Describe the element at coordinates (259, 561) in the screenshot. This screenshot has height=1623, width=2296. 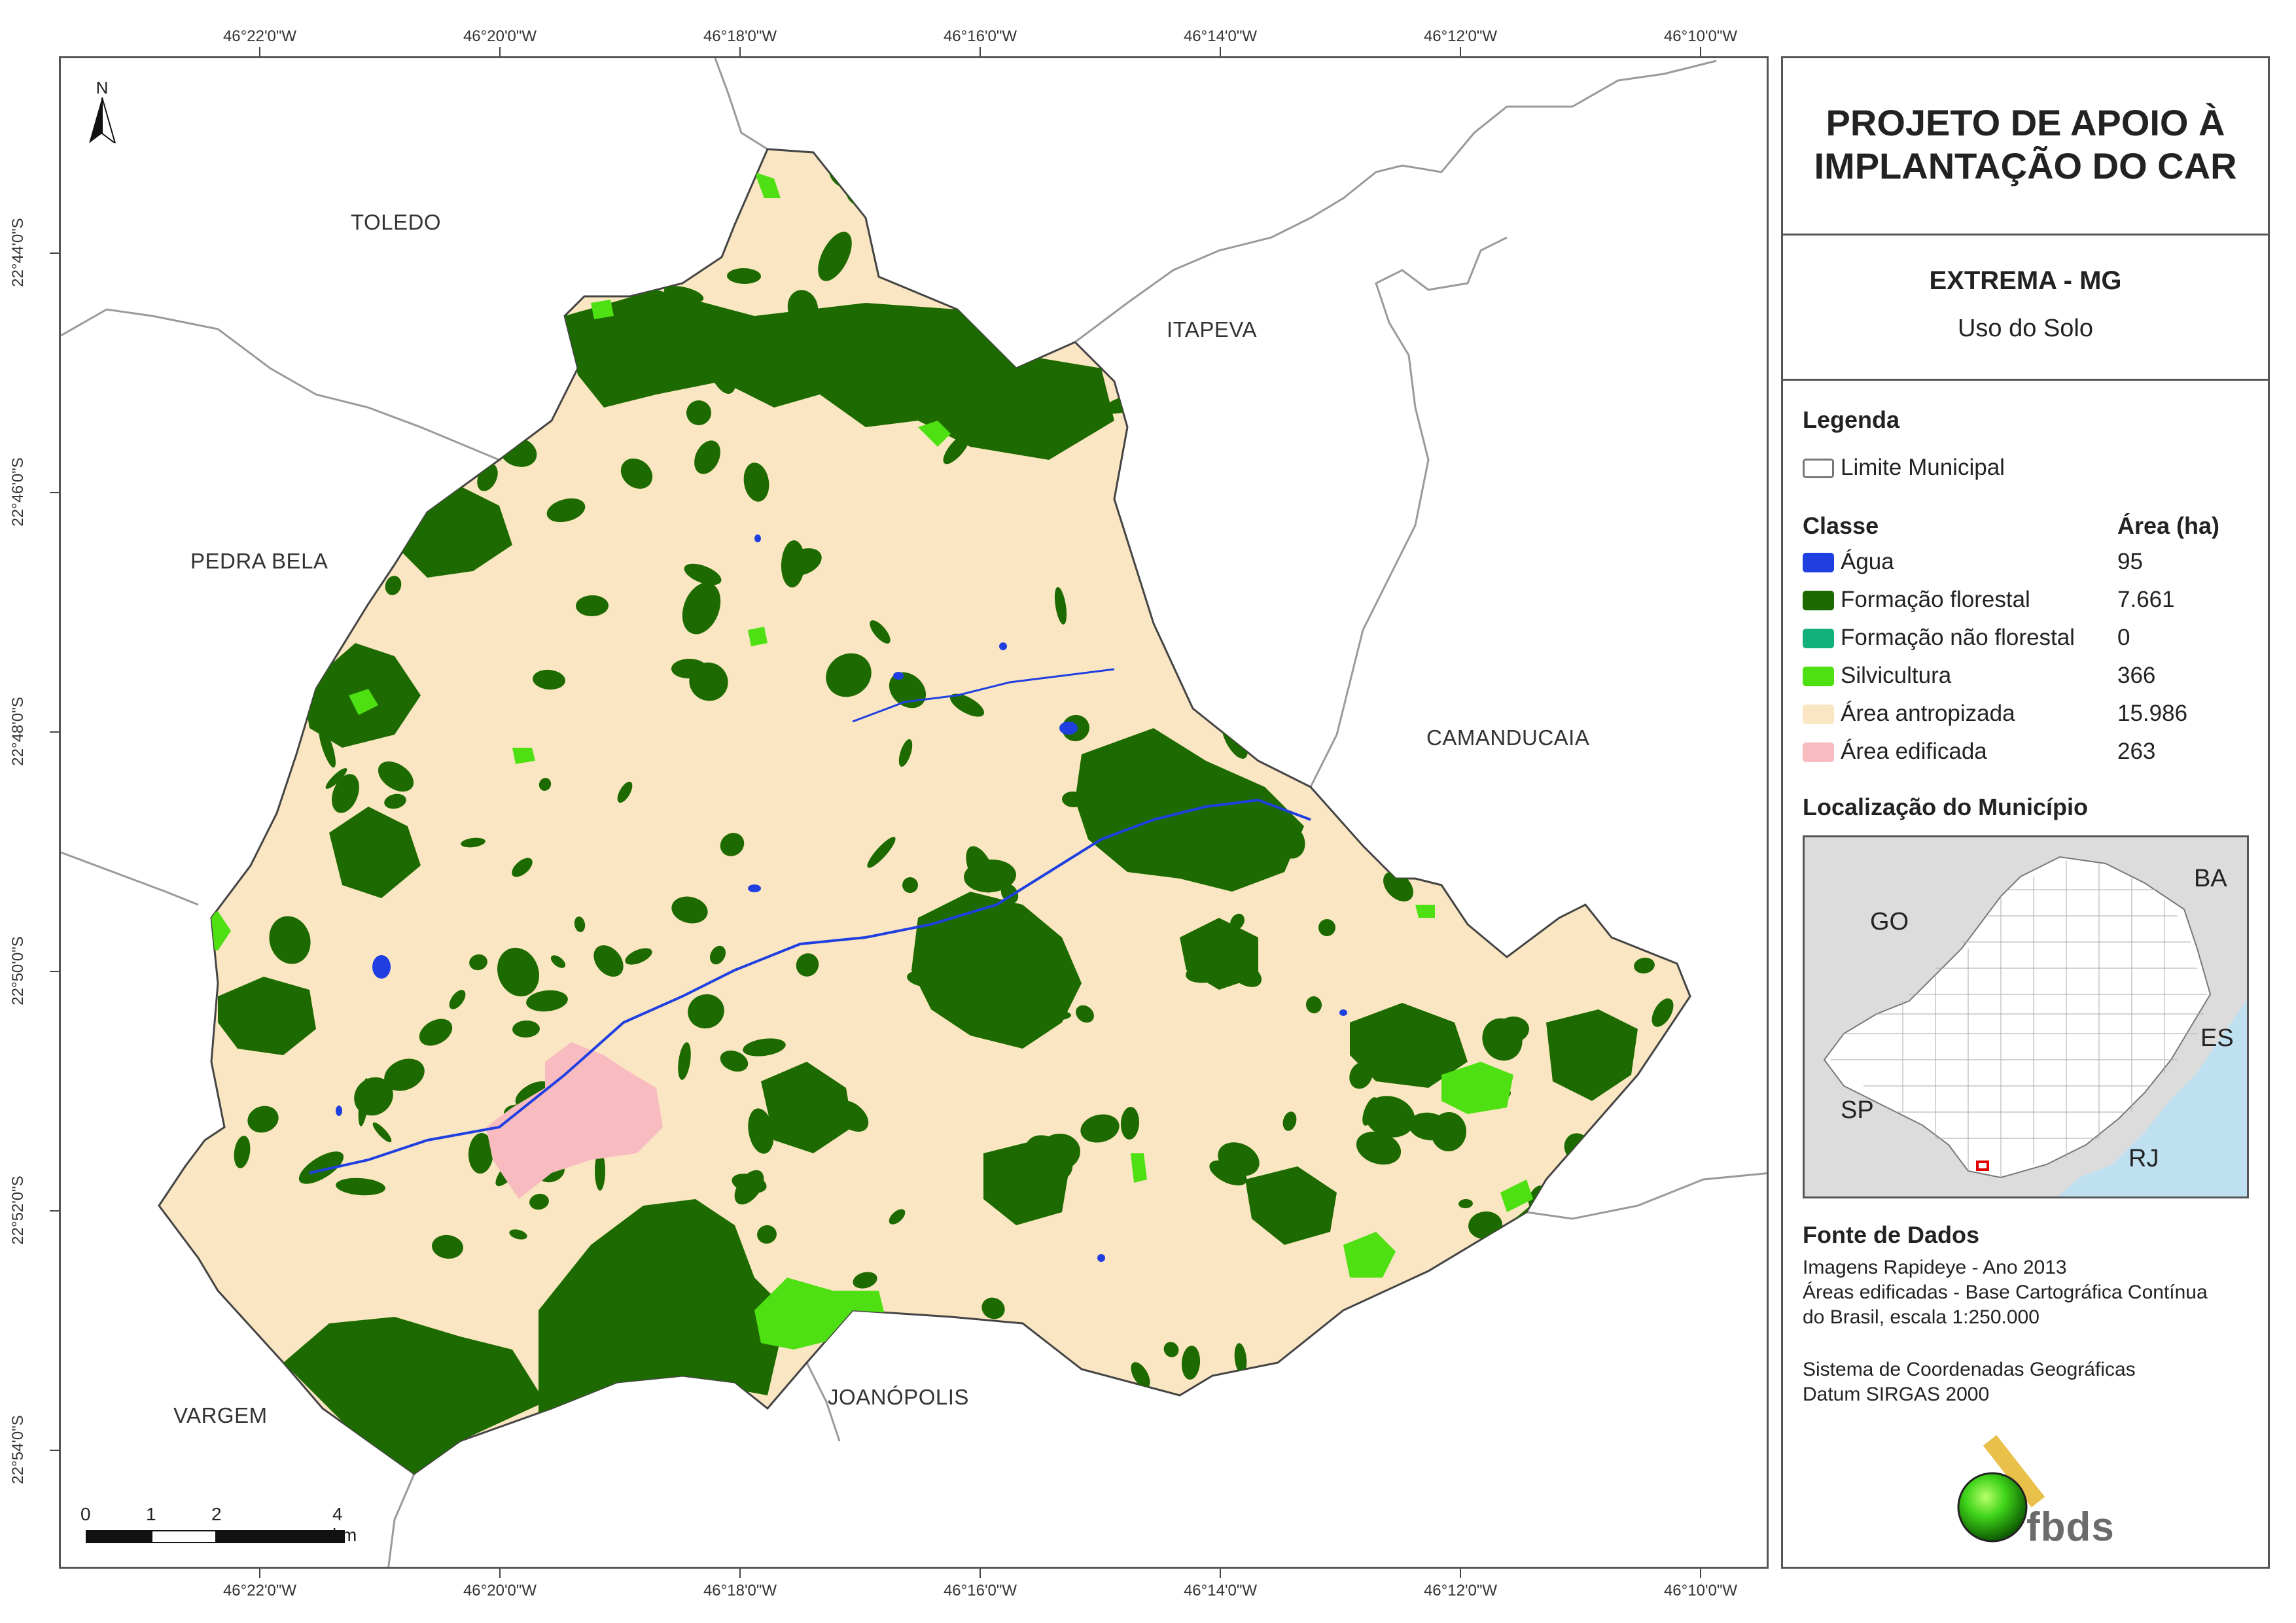
I see `place-label-pedra-bela: PEDRA BELA` at that location.